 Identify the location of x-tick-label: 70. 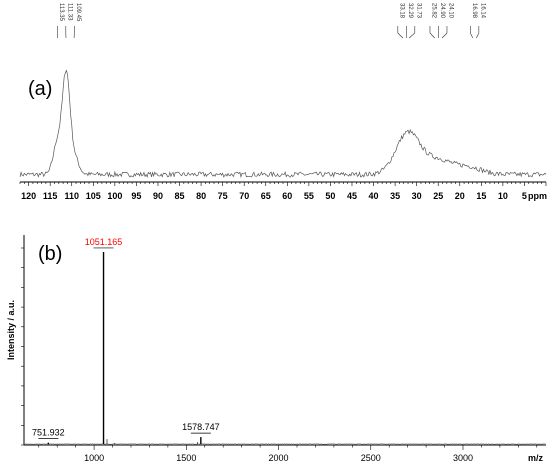
(244, 196).